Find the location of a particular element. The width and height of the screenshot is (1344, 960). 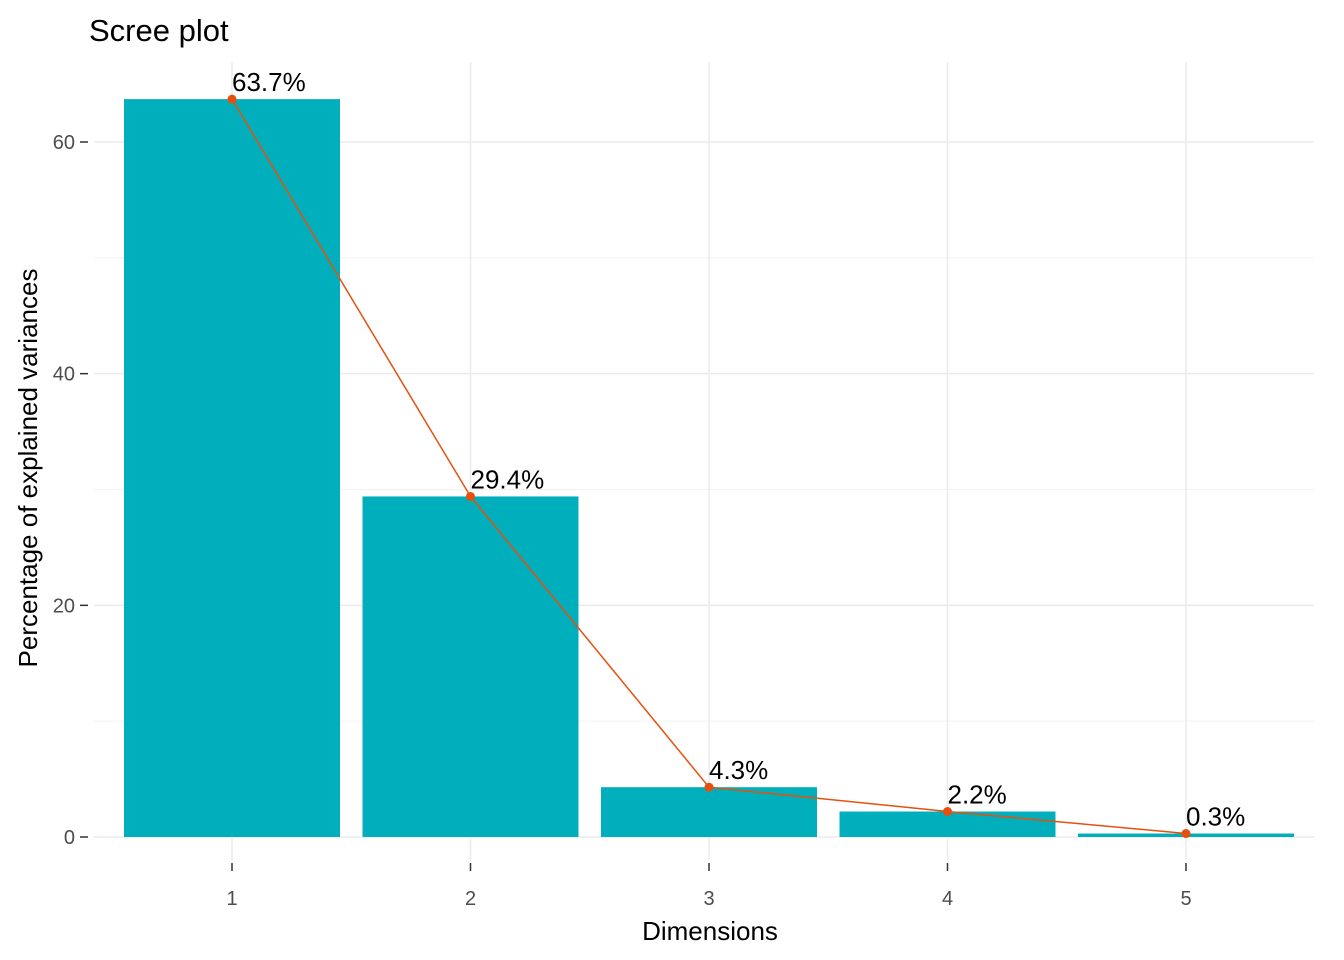

y-axis-title: Percentage of explained variances is located at coordinates (28, 468).